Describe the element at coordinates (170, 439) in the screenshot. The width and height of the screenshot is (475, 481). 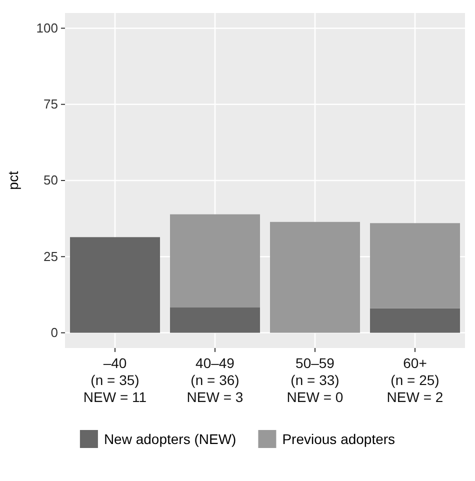
I see `legend-label: New adopters (NEW)` at that location.